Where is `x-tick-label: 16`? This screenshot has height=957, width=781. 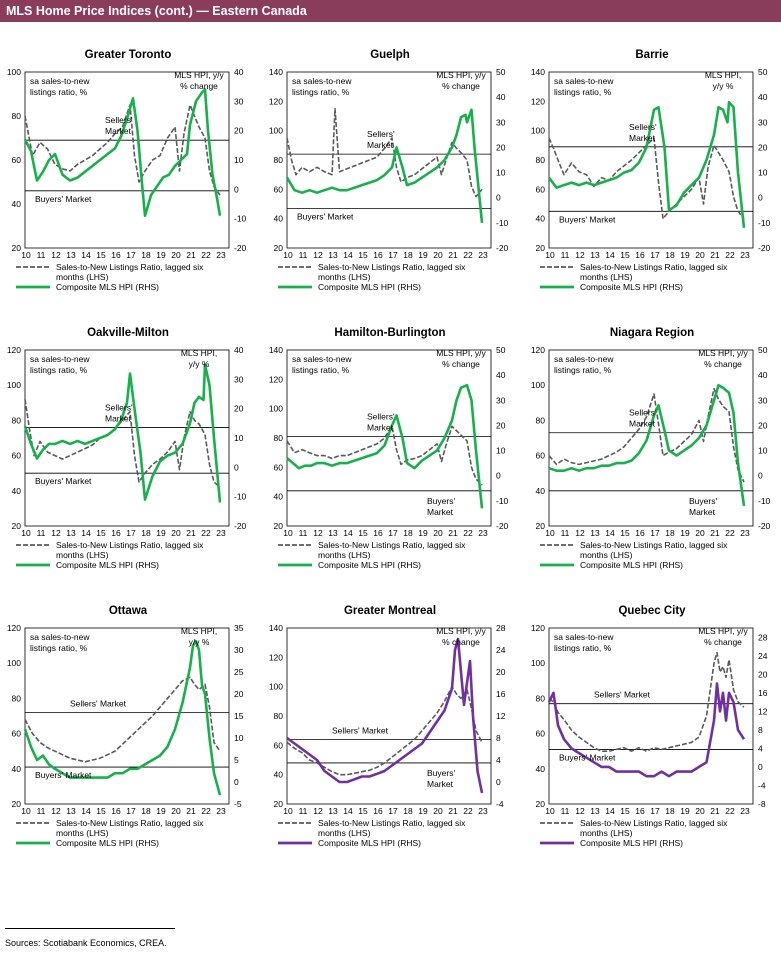 x-tick-label: 16 is located at coordinates (378, 255).